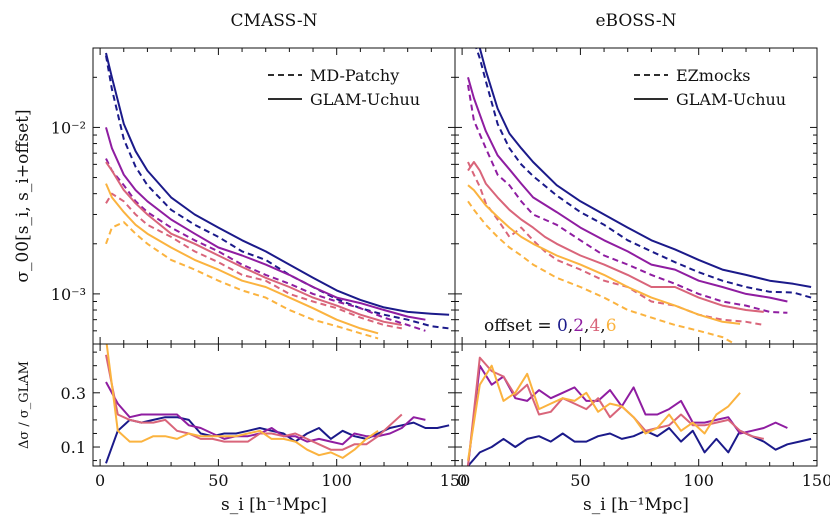 Image resolution: width=830 pixels, height=529 pixels. Describe the element at coordinates (562, 326) in the screenshot. I see `offset-value-0: 0` at that location.